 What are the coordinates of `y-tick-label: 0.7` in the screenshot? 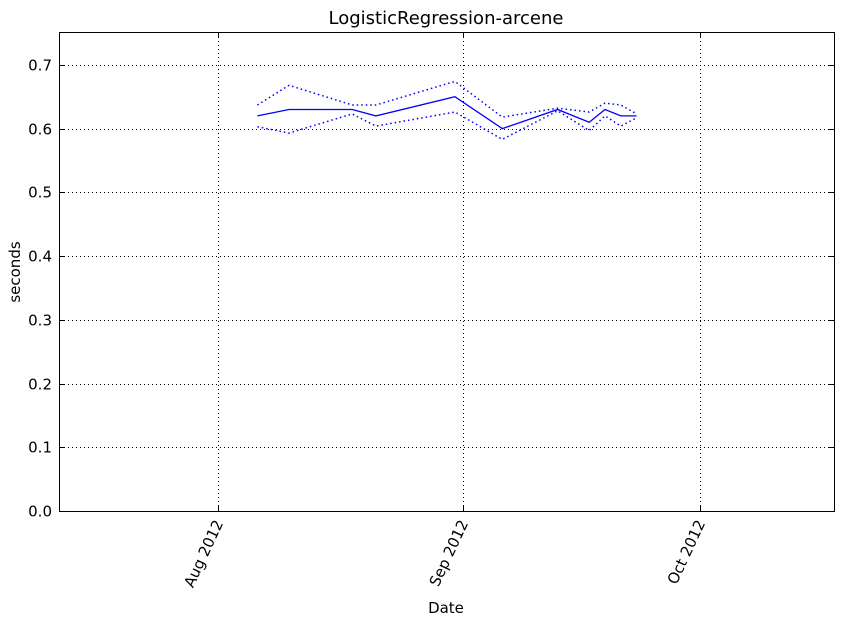 It's located at (40, 66).